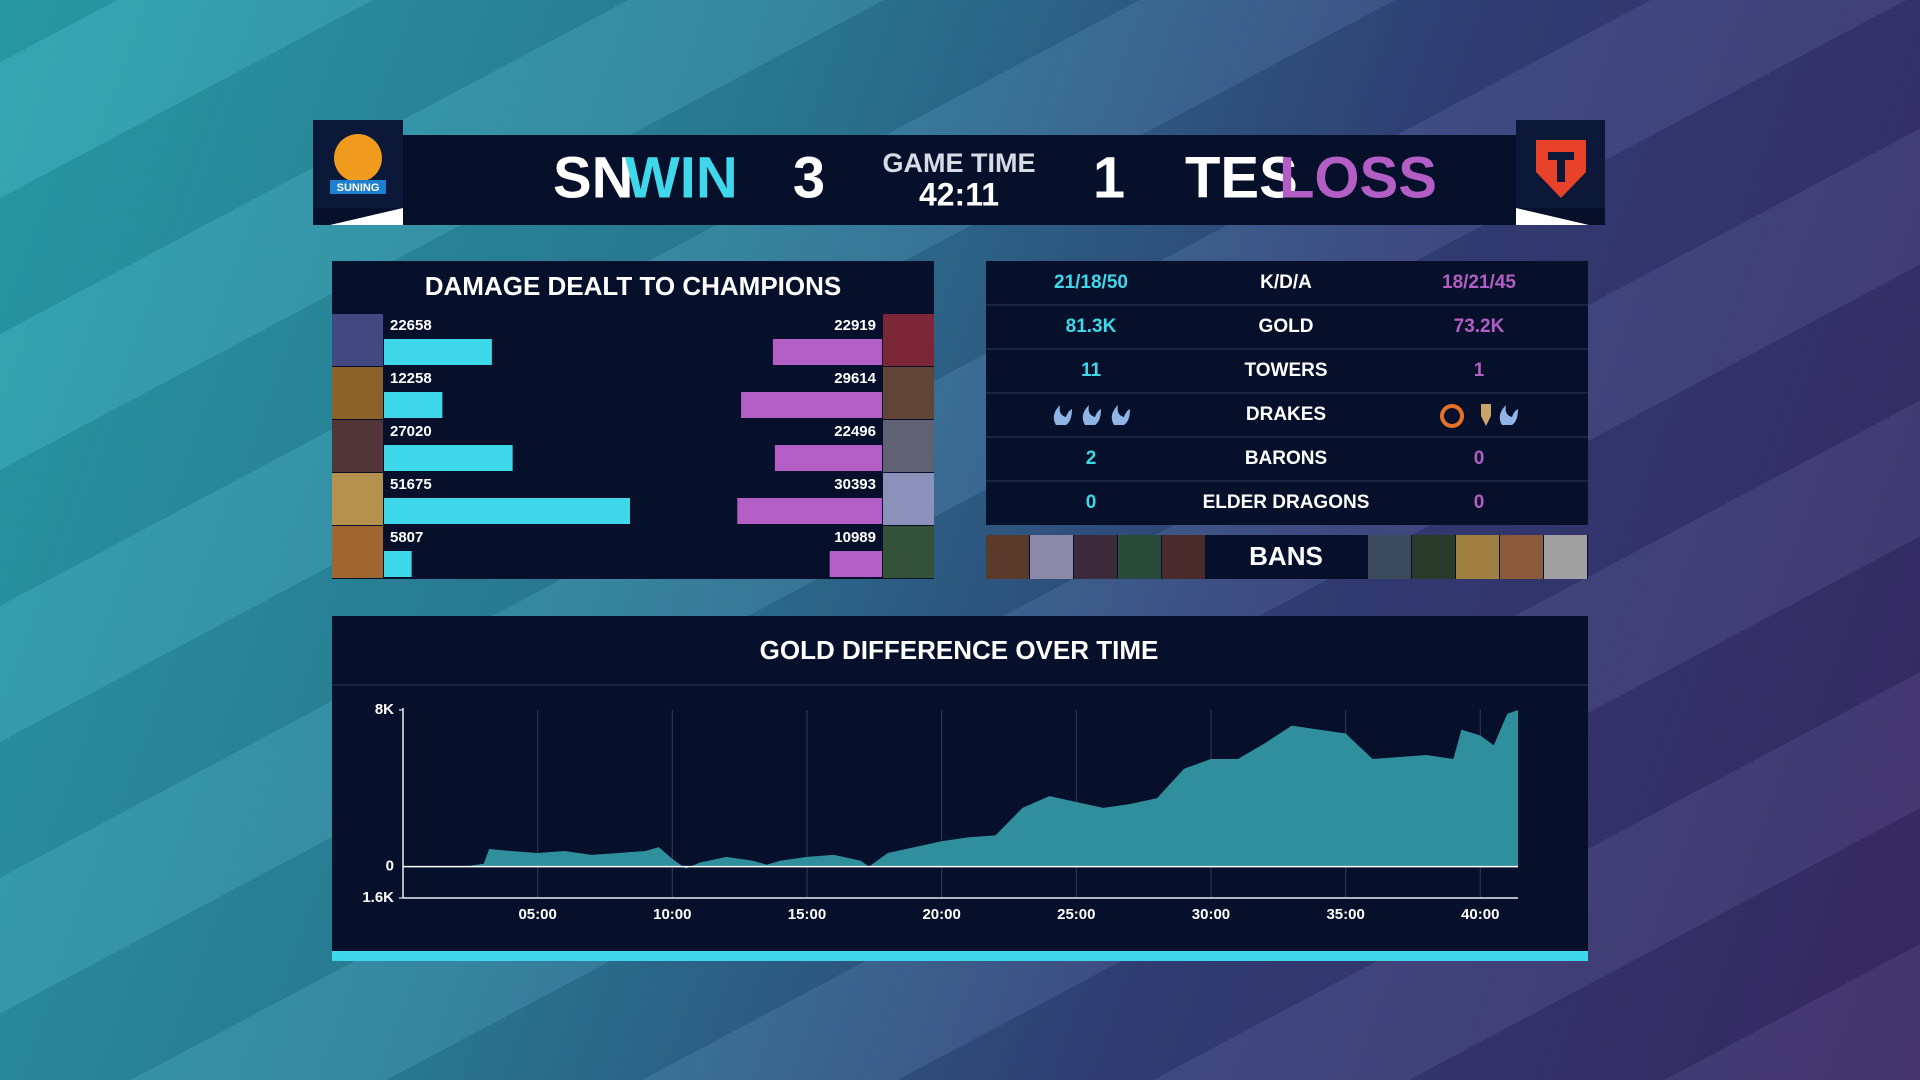  I want to click on y-tick-label: 0, so click(390, 866).